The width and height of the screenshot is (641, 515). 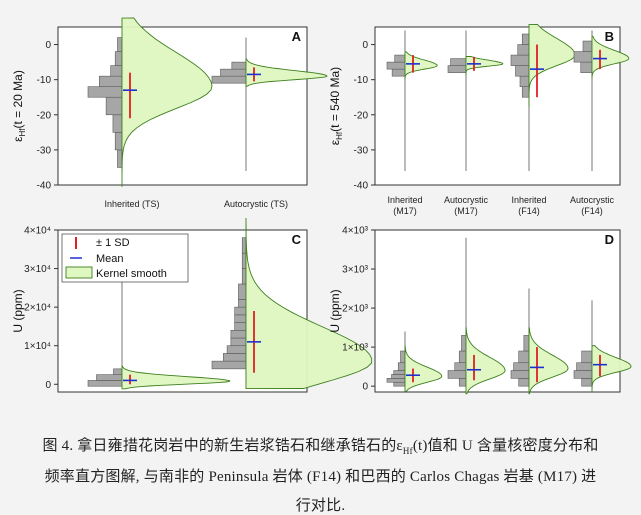 I want to click on caption-line-3: 行对比., so click(x=320, y=506).